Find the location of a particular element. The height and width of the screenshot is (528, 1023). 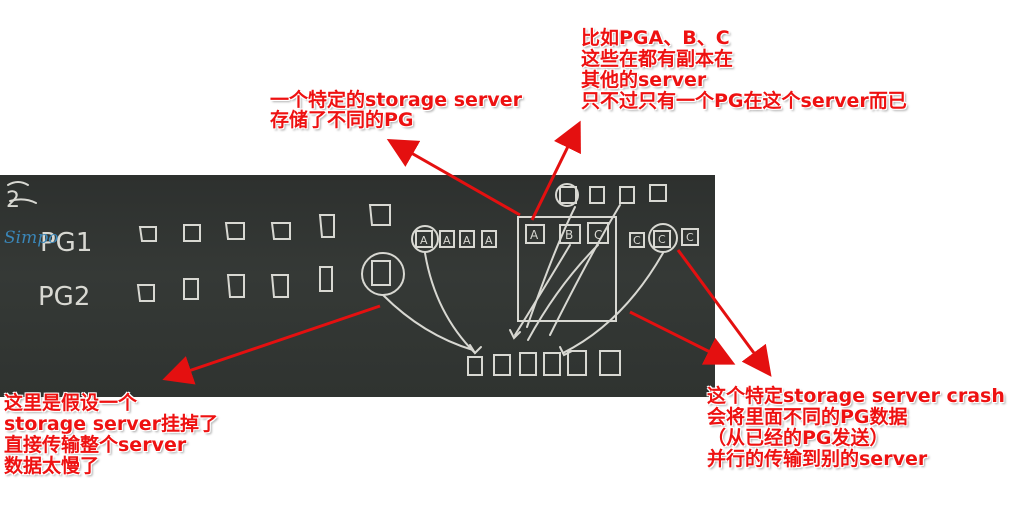

annotation-line: 并行的传输到别的server is located at coordinates (817, 459).